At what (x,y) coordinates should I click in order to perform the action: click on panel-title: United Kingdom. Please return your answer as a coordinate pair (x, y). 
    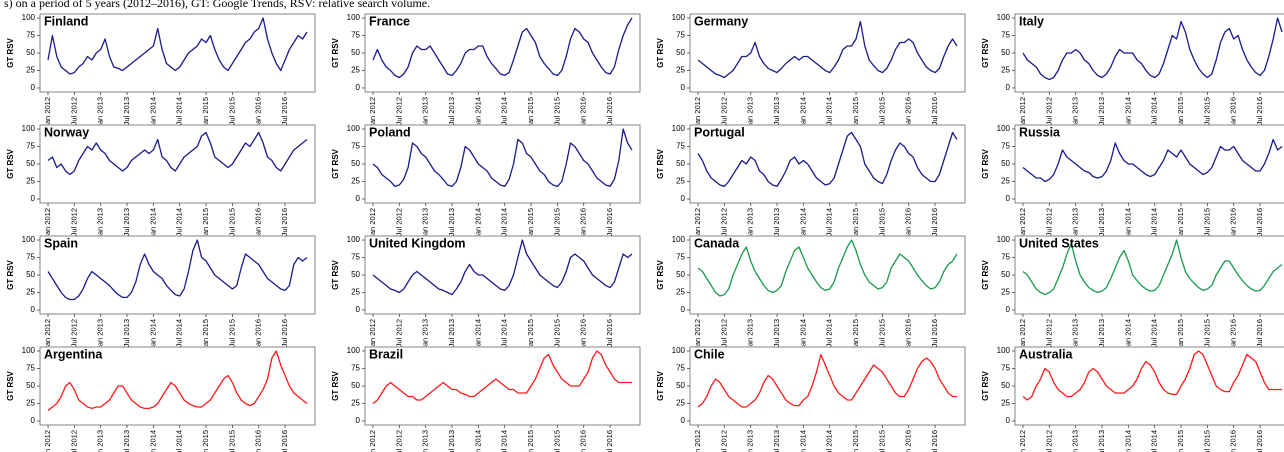
    Looking at the image, I should click on (417, 243).